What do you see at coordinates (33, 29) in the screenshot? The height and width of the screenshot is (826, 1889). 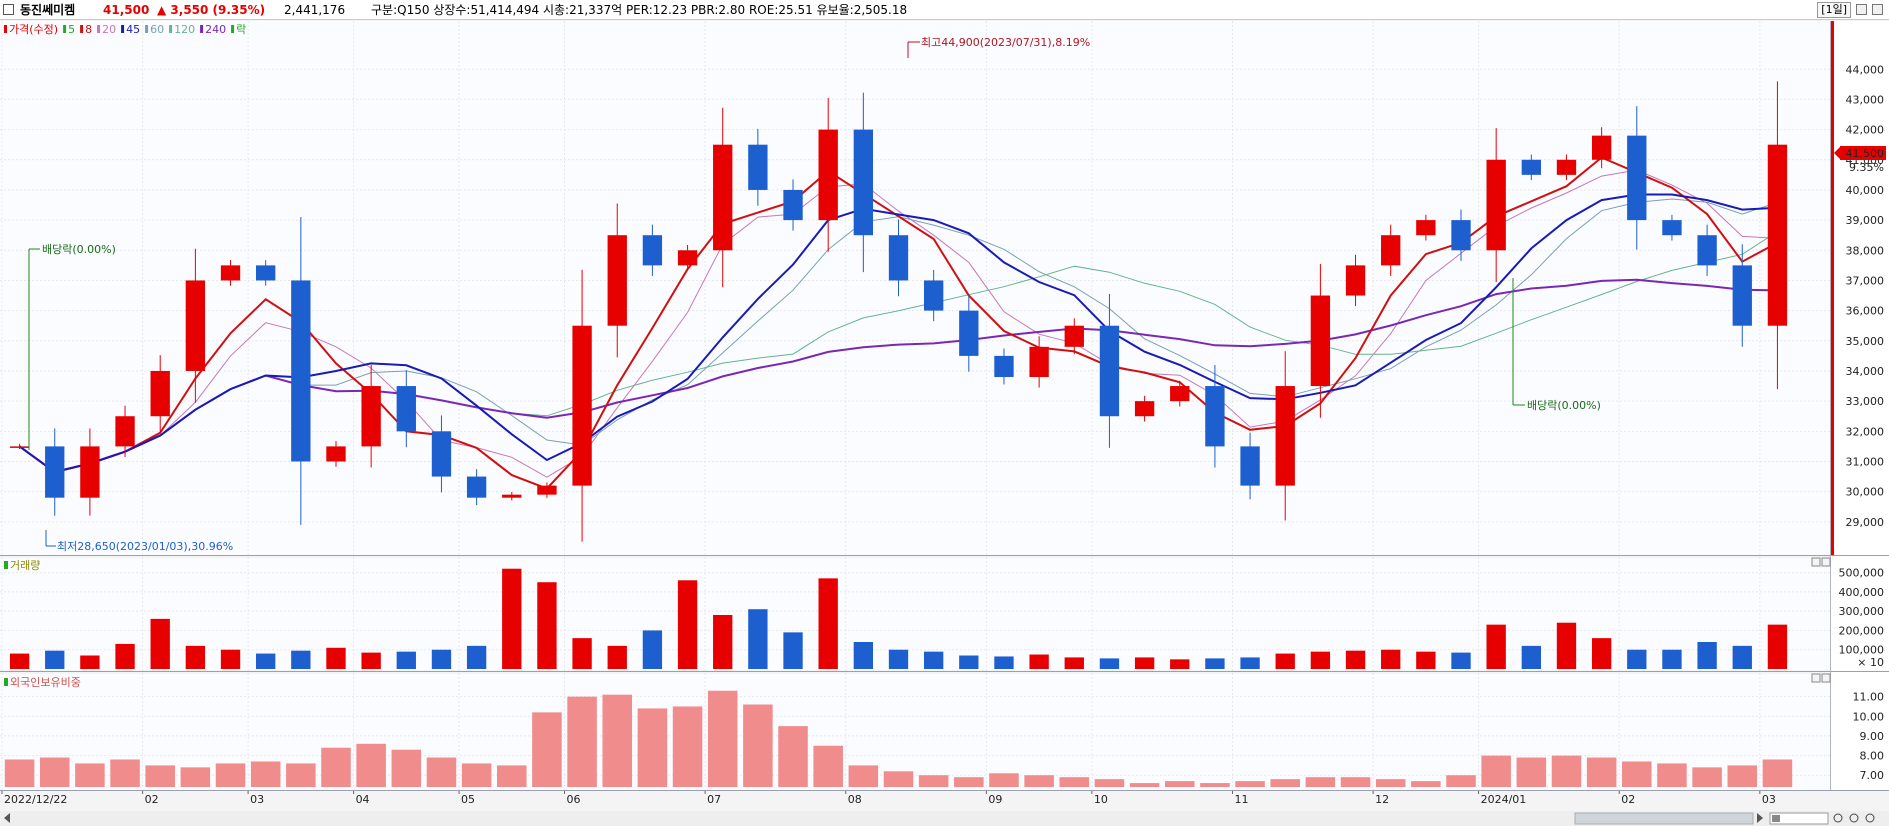 I see `legend-label: 가격(수정)` at bounding box center [33, 29].